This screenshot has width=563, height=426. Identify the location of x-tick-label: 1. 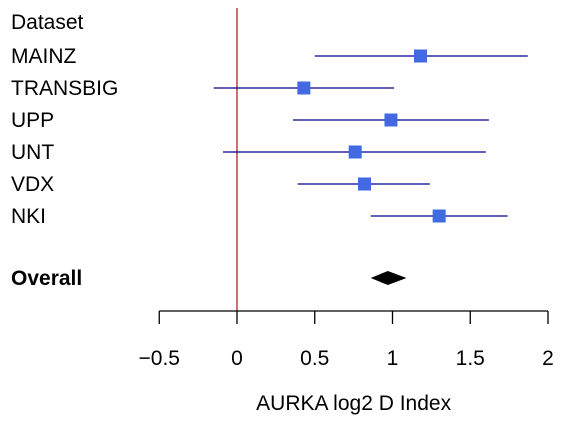
(393, 358).